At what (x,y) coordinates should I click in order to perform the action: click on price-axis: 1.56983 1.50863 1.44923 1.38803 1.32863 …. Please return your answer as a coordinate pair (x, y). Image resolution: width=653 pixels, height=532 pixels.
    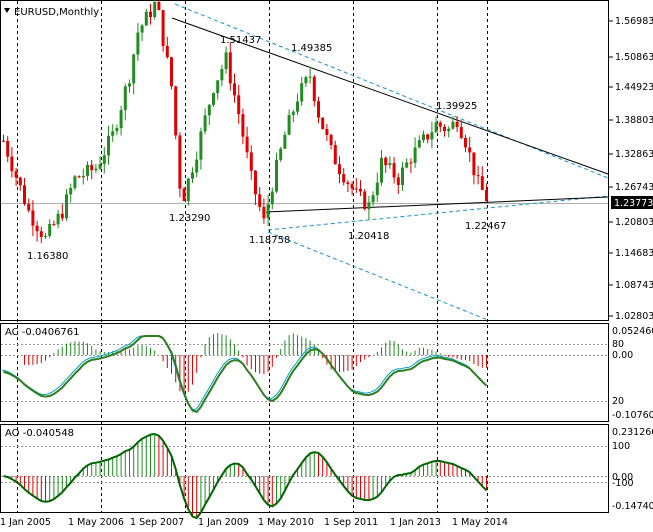
    Looking at the image, I should click on (631, 169).